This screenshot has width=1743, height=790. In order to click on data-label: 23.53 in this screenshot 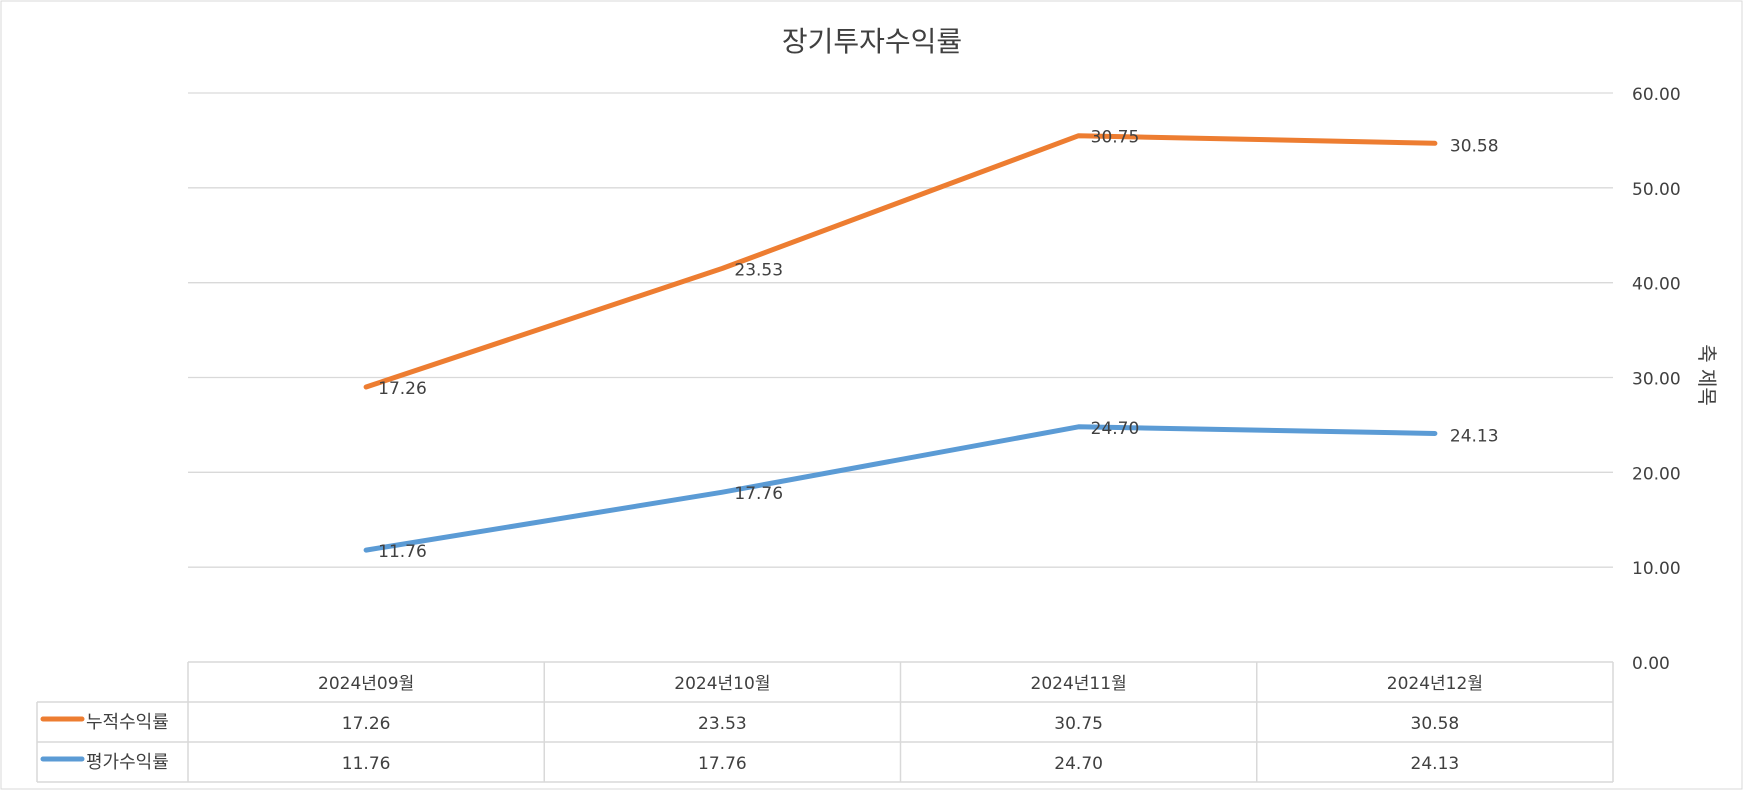, I will do `click(758, 270)`.